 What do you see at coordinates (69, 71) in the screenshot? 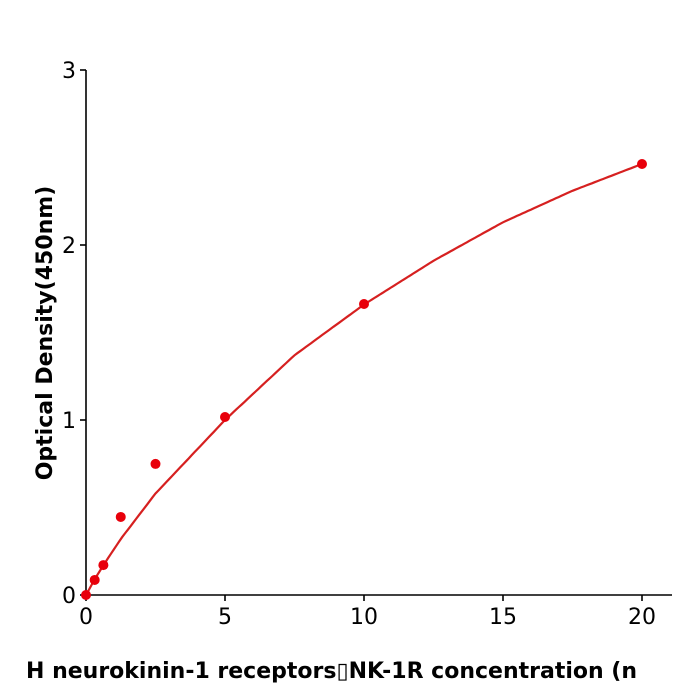
I see `y-tick-label: 3` at bounding box center [69, 71].